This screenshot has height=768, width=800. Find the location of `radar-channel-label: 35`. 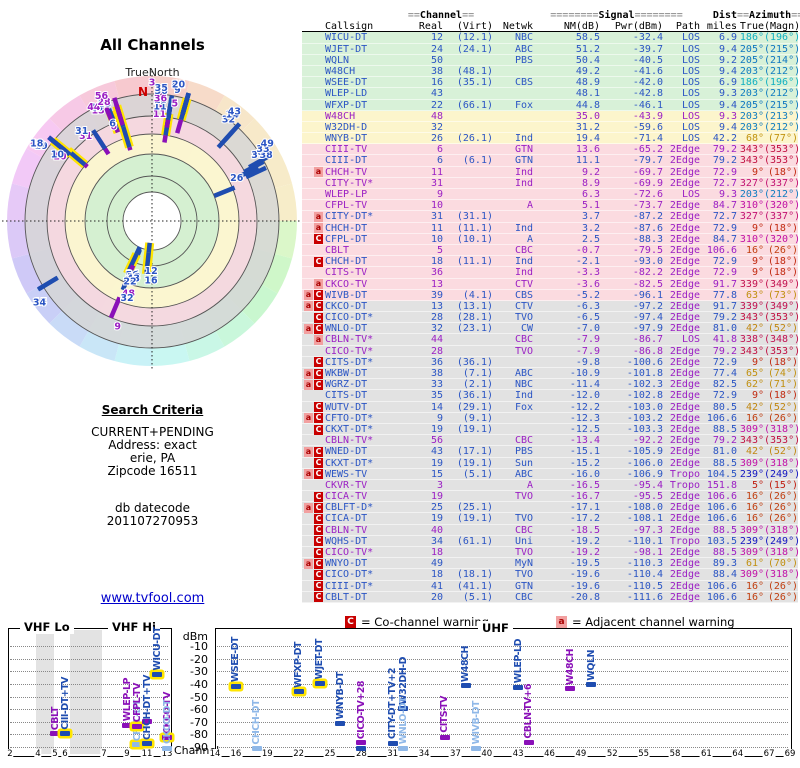

radar-channel-label: 35 is located at coordinates (161, 88).